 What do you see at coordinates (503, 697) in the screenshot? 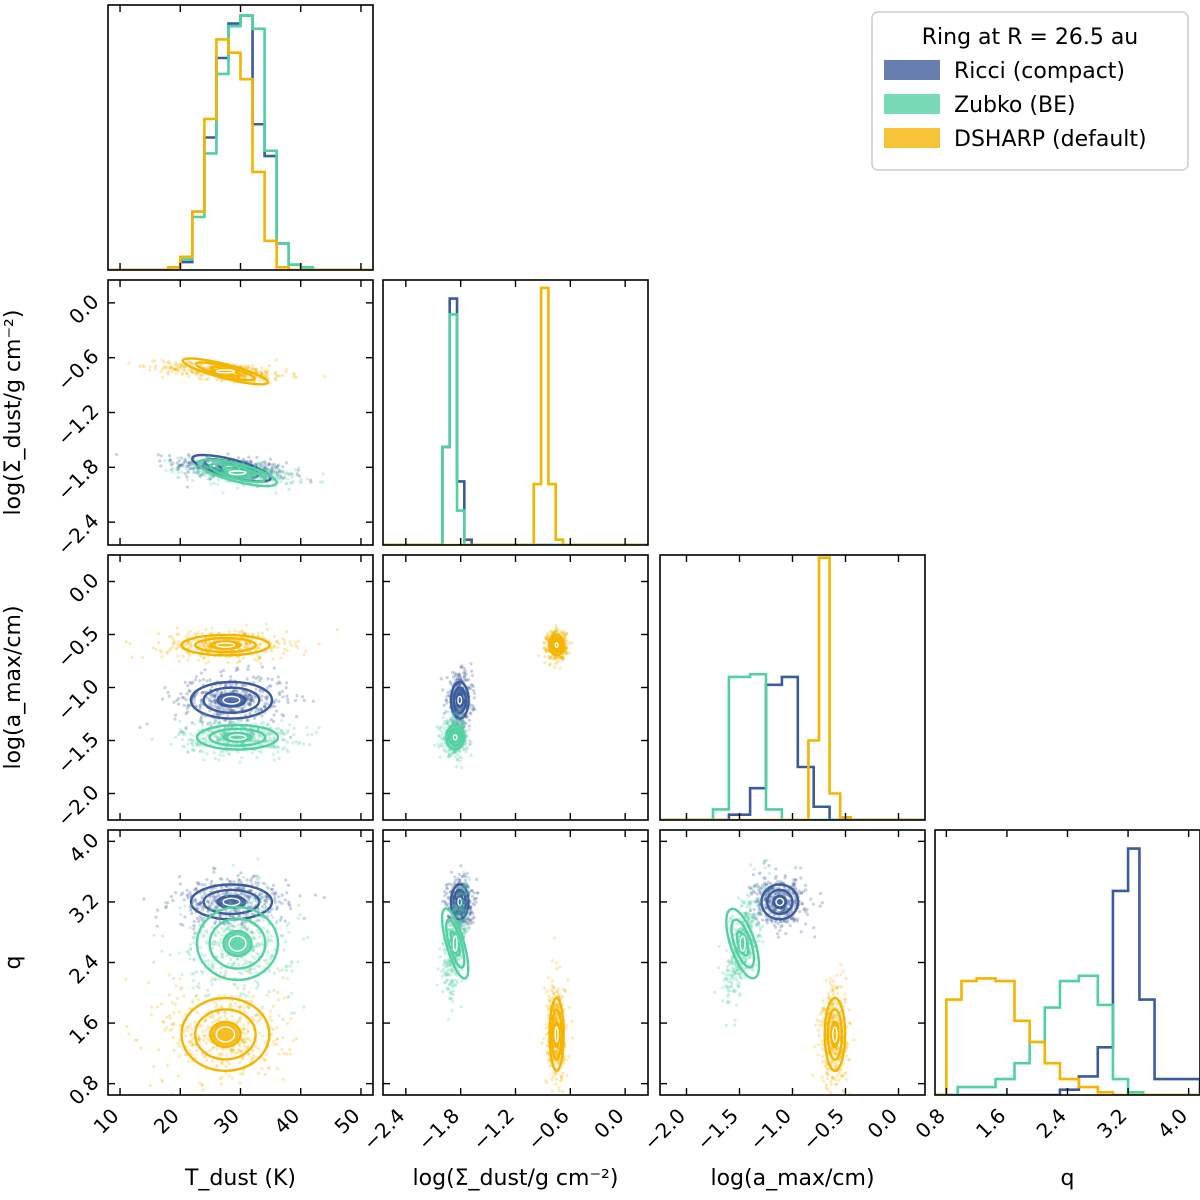
I see `plot-area` at bounding box center [503, 697].